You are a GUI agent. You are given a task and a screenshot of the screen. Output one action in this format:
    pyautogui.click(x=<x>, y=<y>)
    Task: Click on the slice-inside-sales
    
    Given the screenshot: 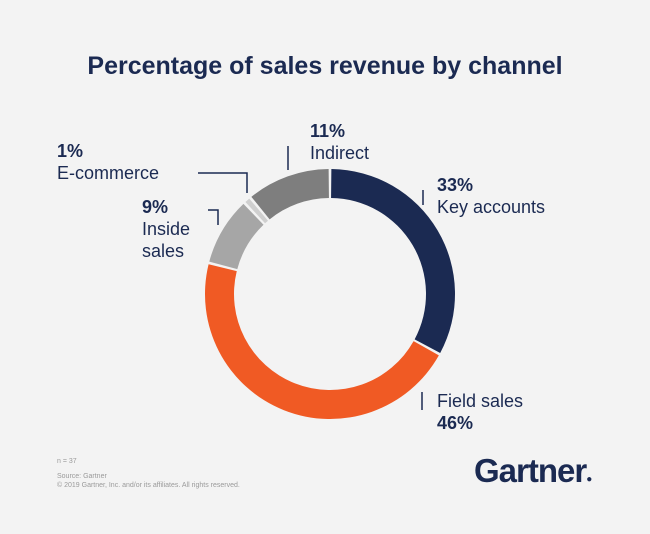 What is the action you would take?
    pyautogui.click(x=236, y=236)
    